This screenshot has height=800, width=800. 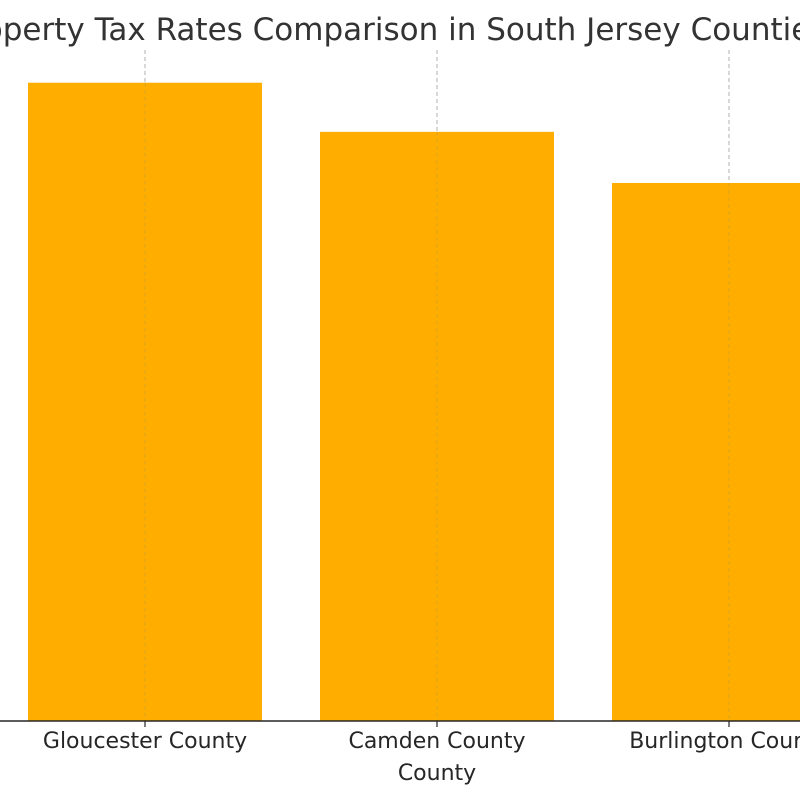 What do you see at coordinates (436, 741) in the screenshot?
I see `x-tick-label-line: Camden County` at bounding box center [436, 741].